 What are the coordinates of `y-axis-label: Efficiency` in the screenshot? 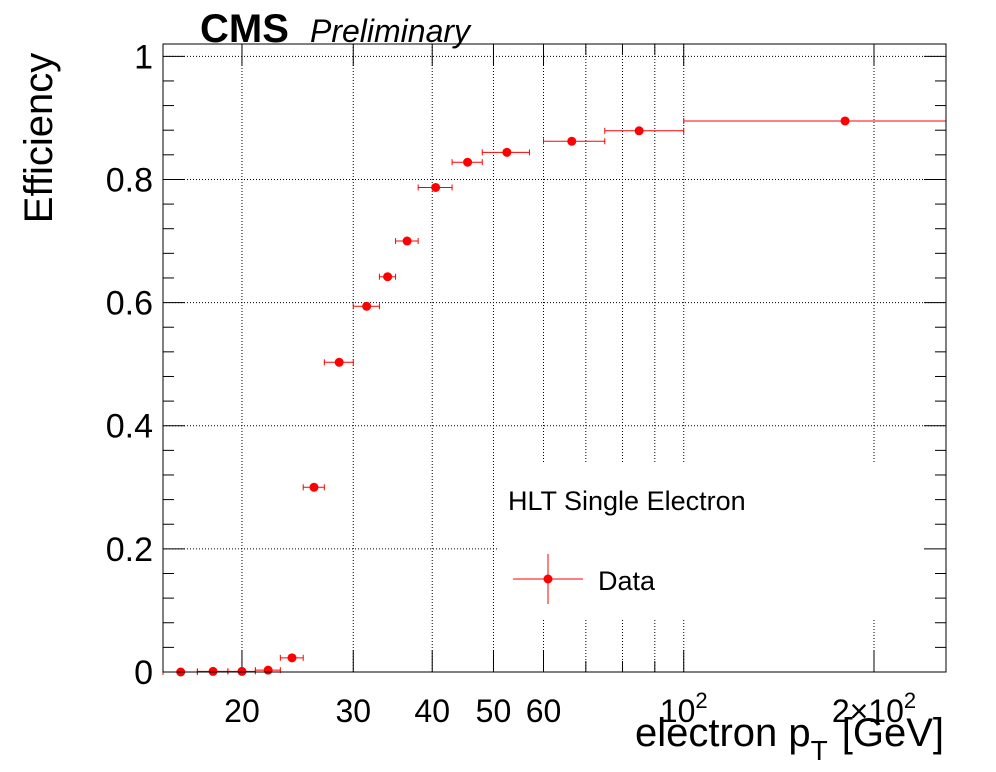 It's located at (39, 138).